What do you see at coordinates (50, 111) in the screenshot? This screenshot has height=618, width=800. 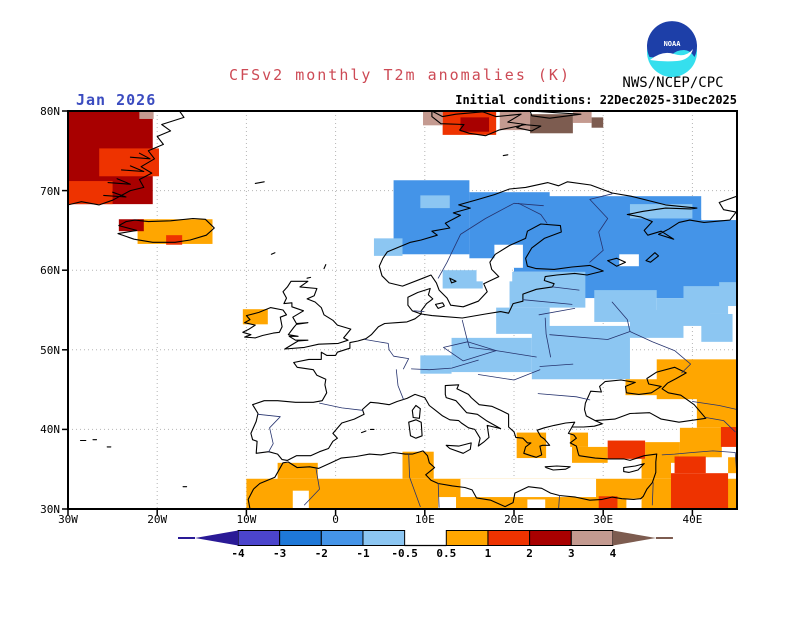 I see `lat-tick-label: 80N` at bounding box center [50, 111].